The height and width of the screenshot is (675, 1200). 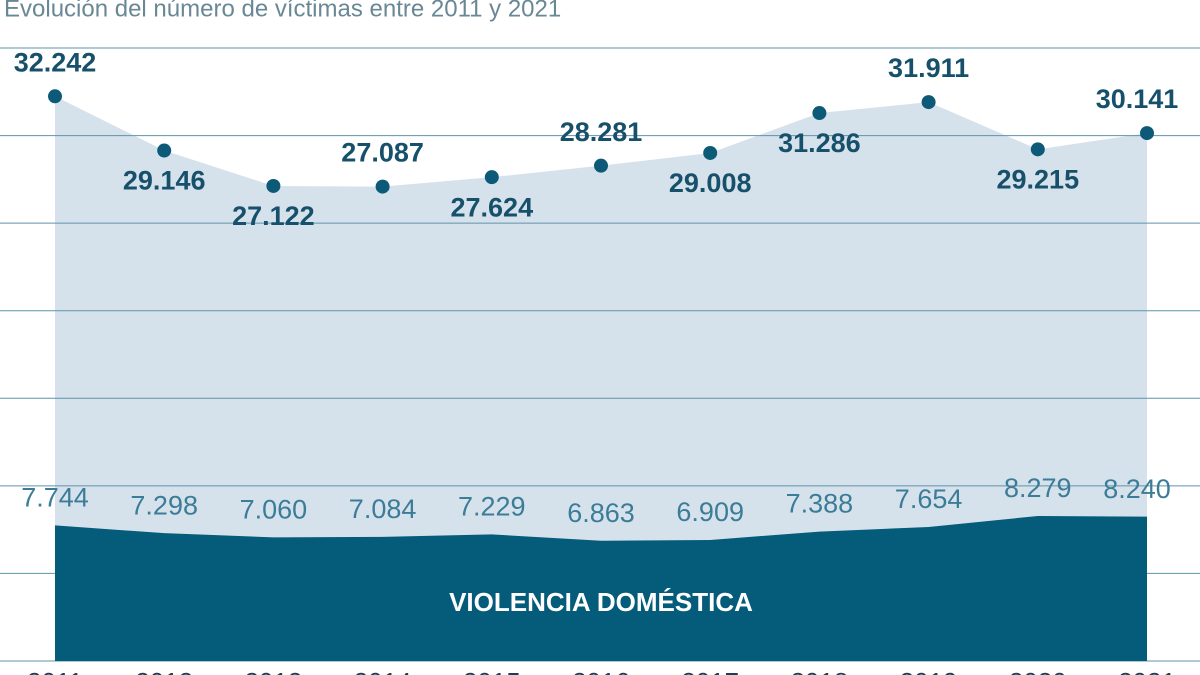 I want to click on value-label: 7.084, so click(x=383, y=509).